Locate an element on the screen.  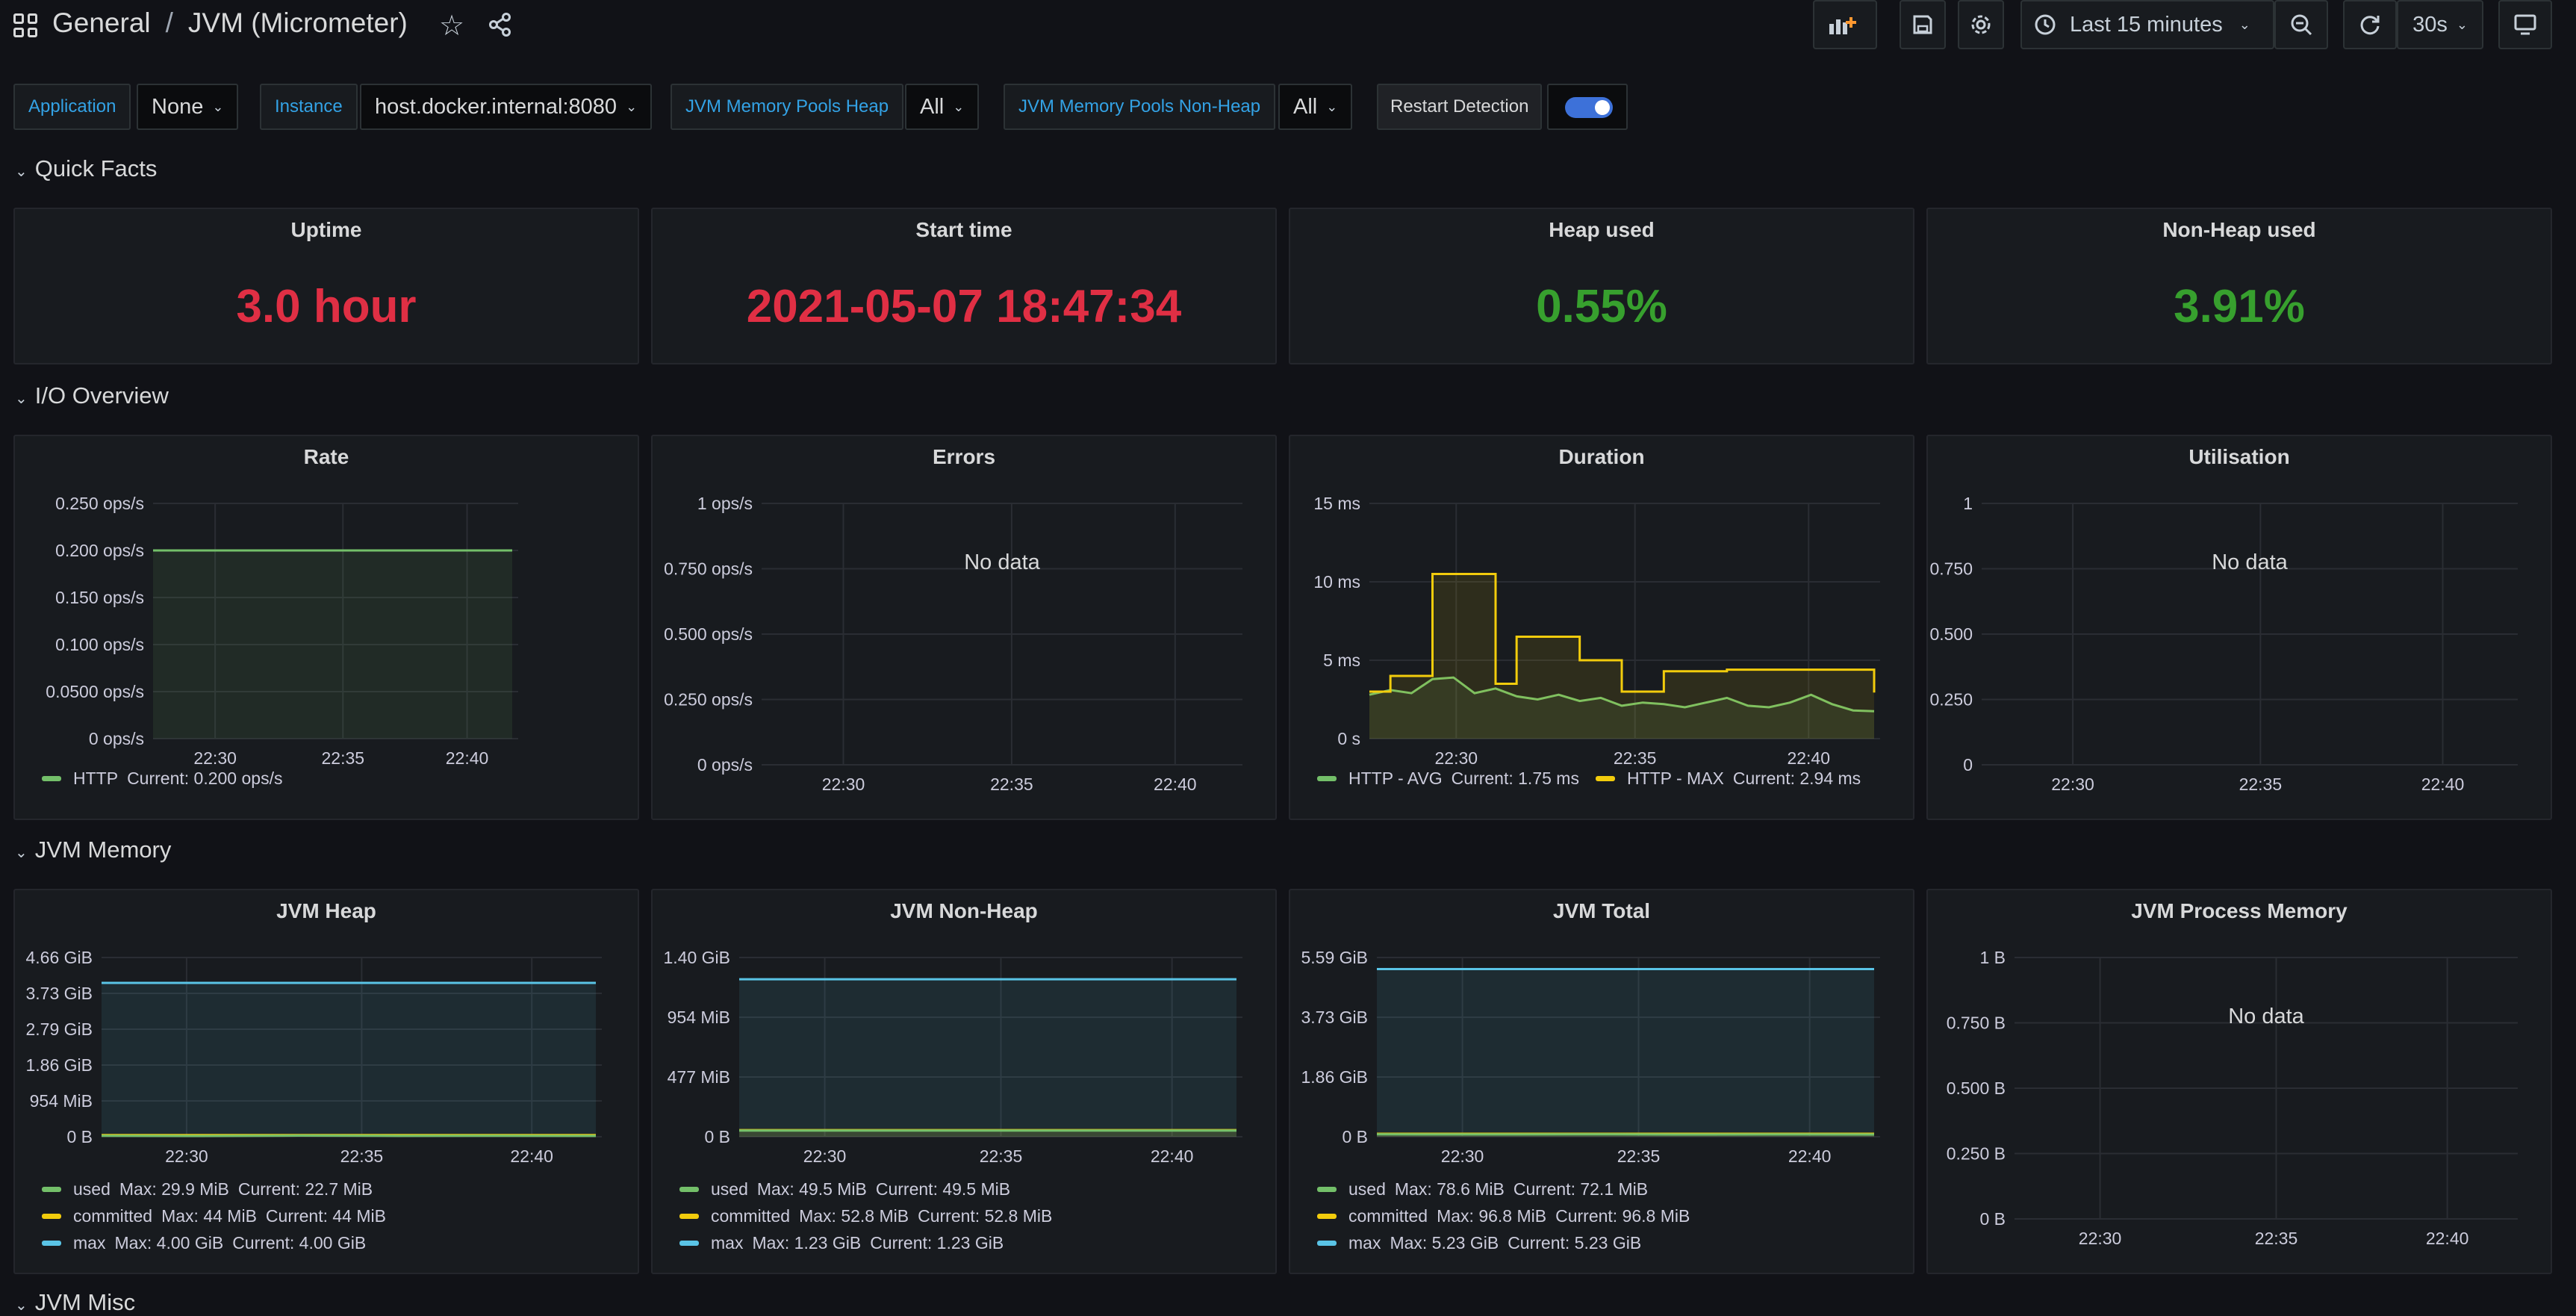
application-variable-value: None is located at coordinates (177, 107).